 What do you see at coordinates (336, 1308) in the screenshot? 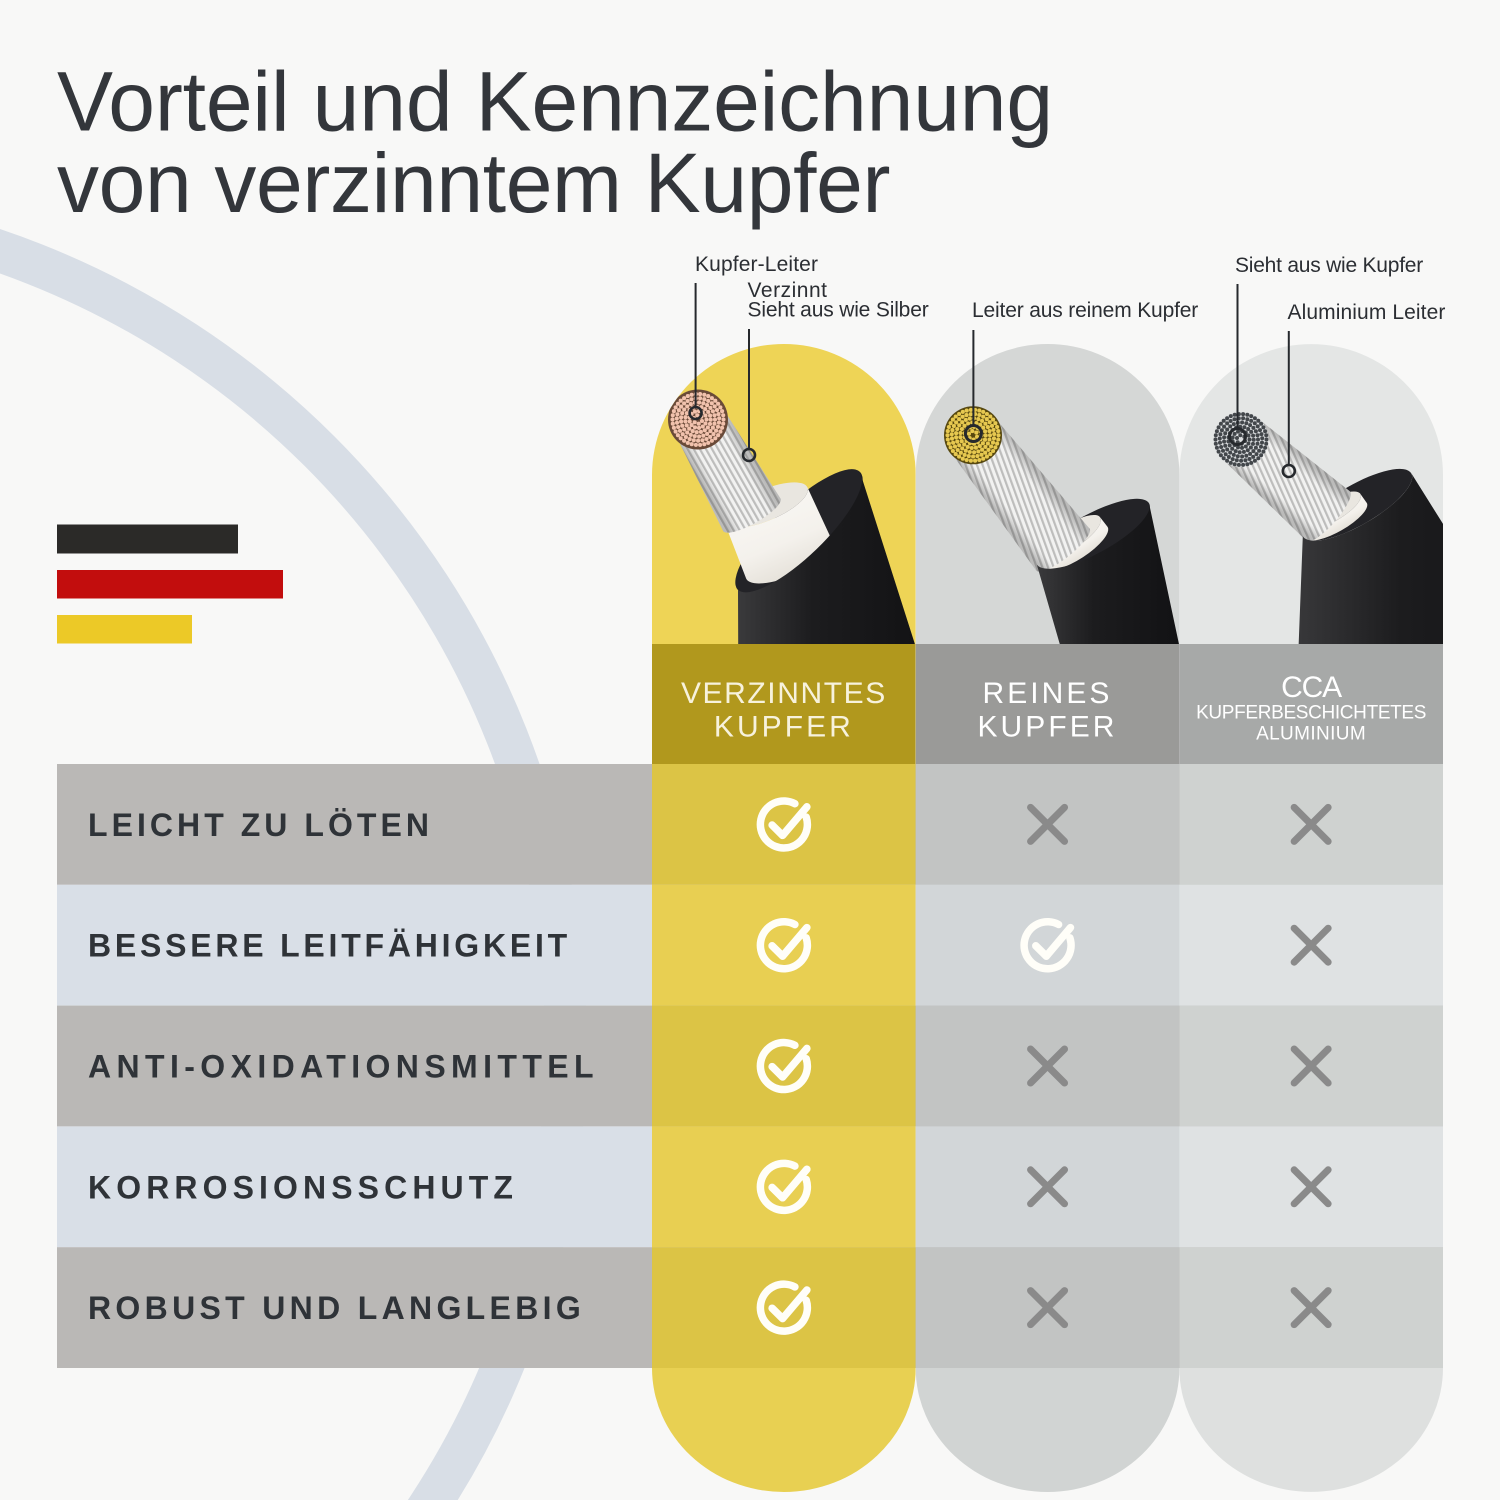
I see `svg-text: ROBUST UND LANGLEBIG` at bounding box center [336, 1308].